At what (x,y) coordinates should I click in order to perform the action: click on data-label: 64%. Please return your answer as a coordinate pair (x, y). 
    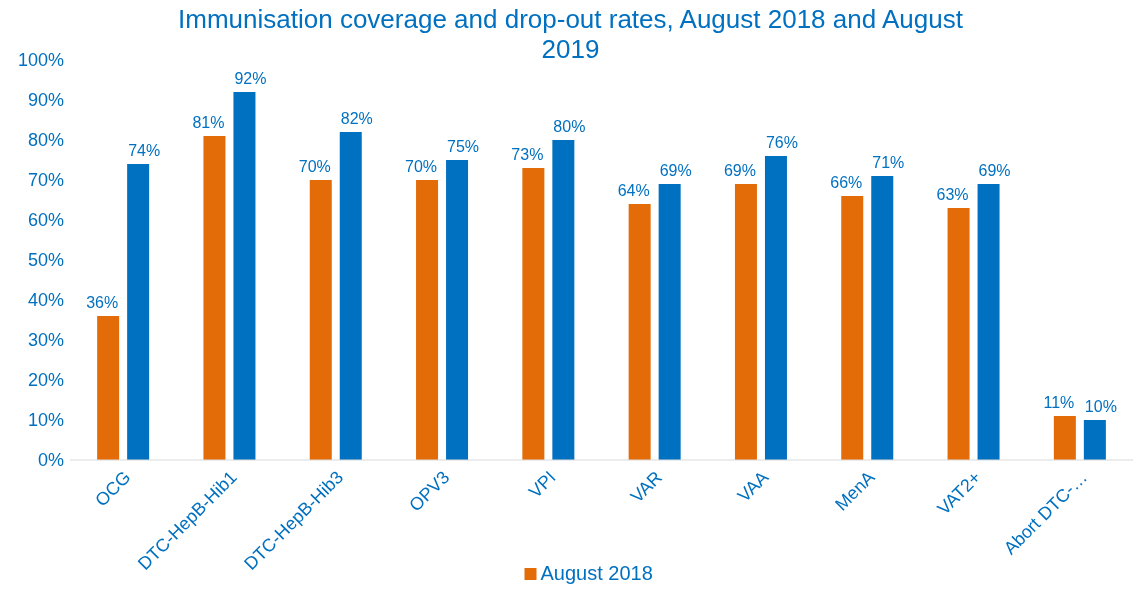
    Looking at the image, I should click on (633, 190).